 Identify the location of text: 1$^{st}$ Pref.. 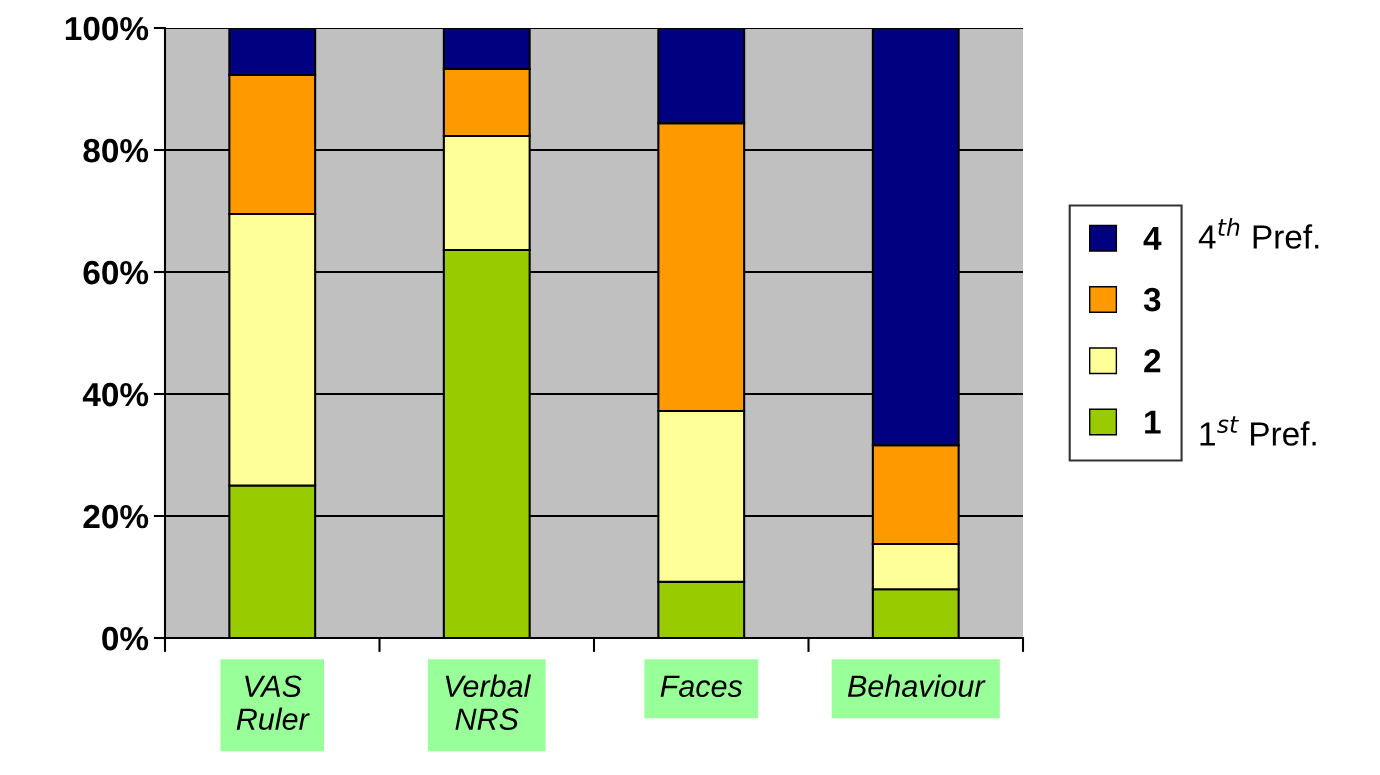
(1258, 431).